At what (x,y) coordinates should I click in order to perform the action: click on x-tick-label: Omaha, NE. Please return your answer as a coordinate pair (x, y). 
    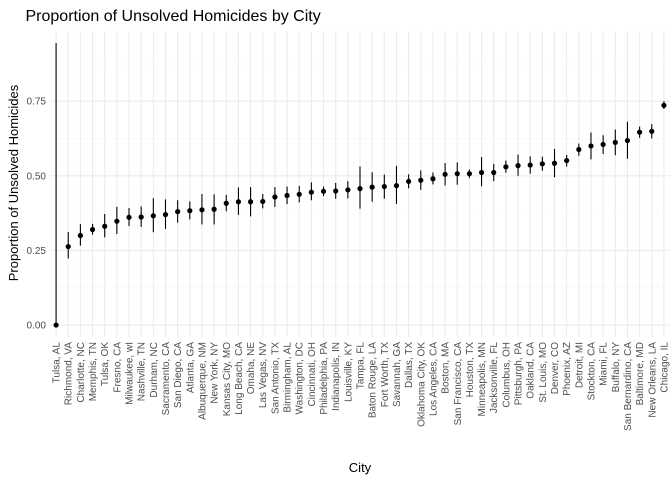
    Looking at the image, I should click on (251, 368).